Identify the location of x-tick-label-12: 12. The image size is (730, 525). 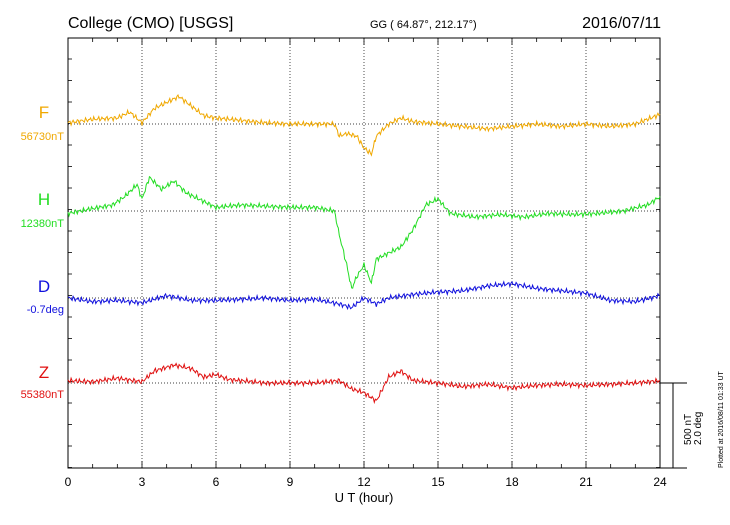
(364, 482).